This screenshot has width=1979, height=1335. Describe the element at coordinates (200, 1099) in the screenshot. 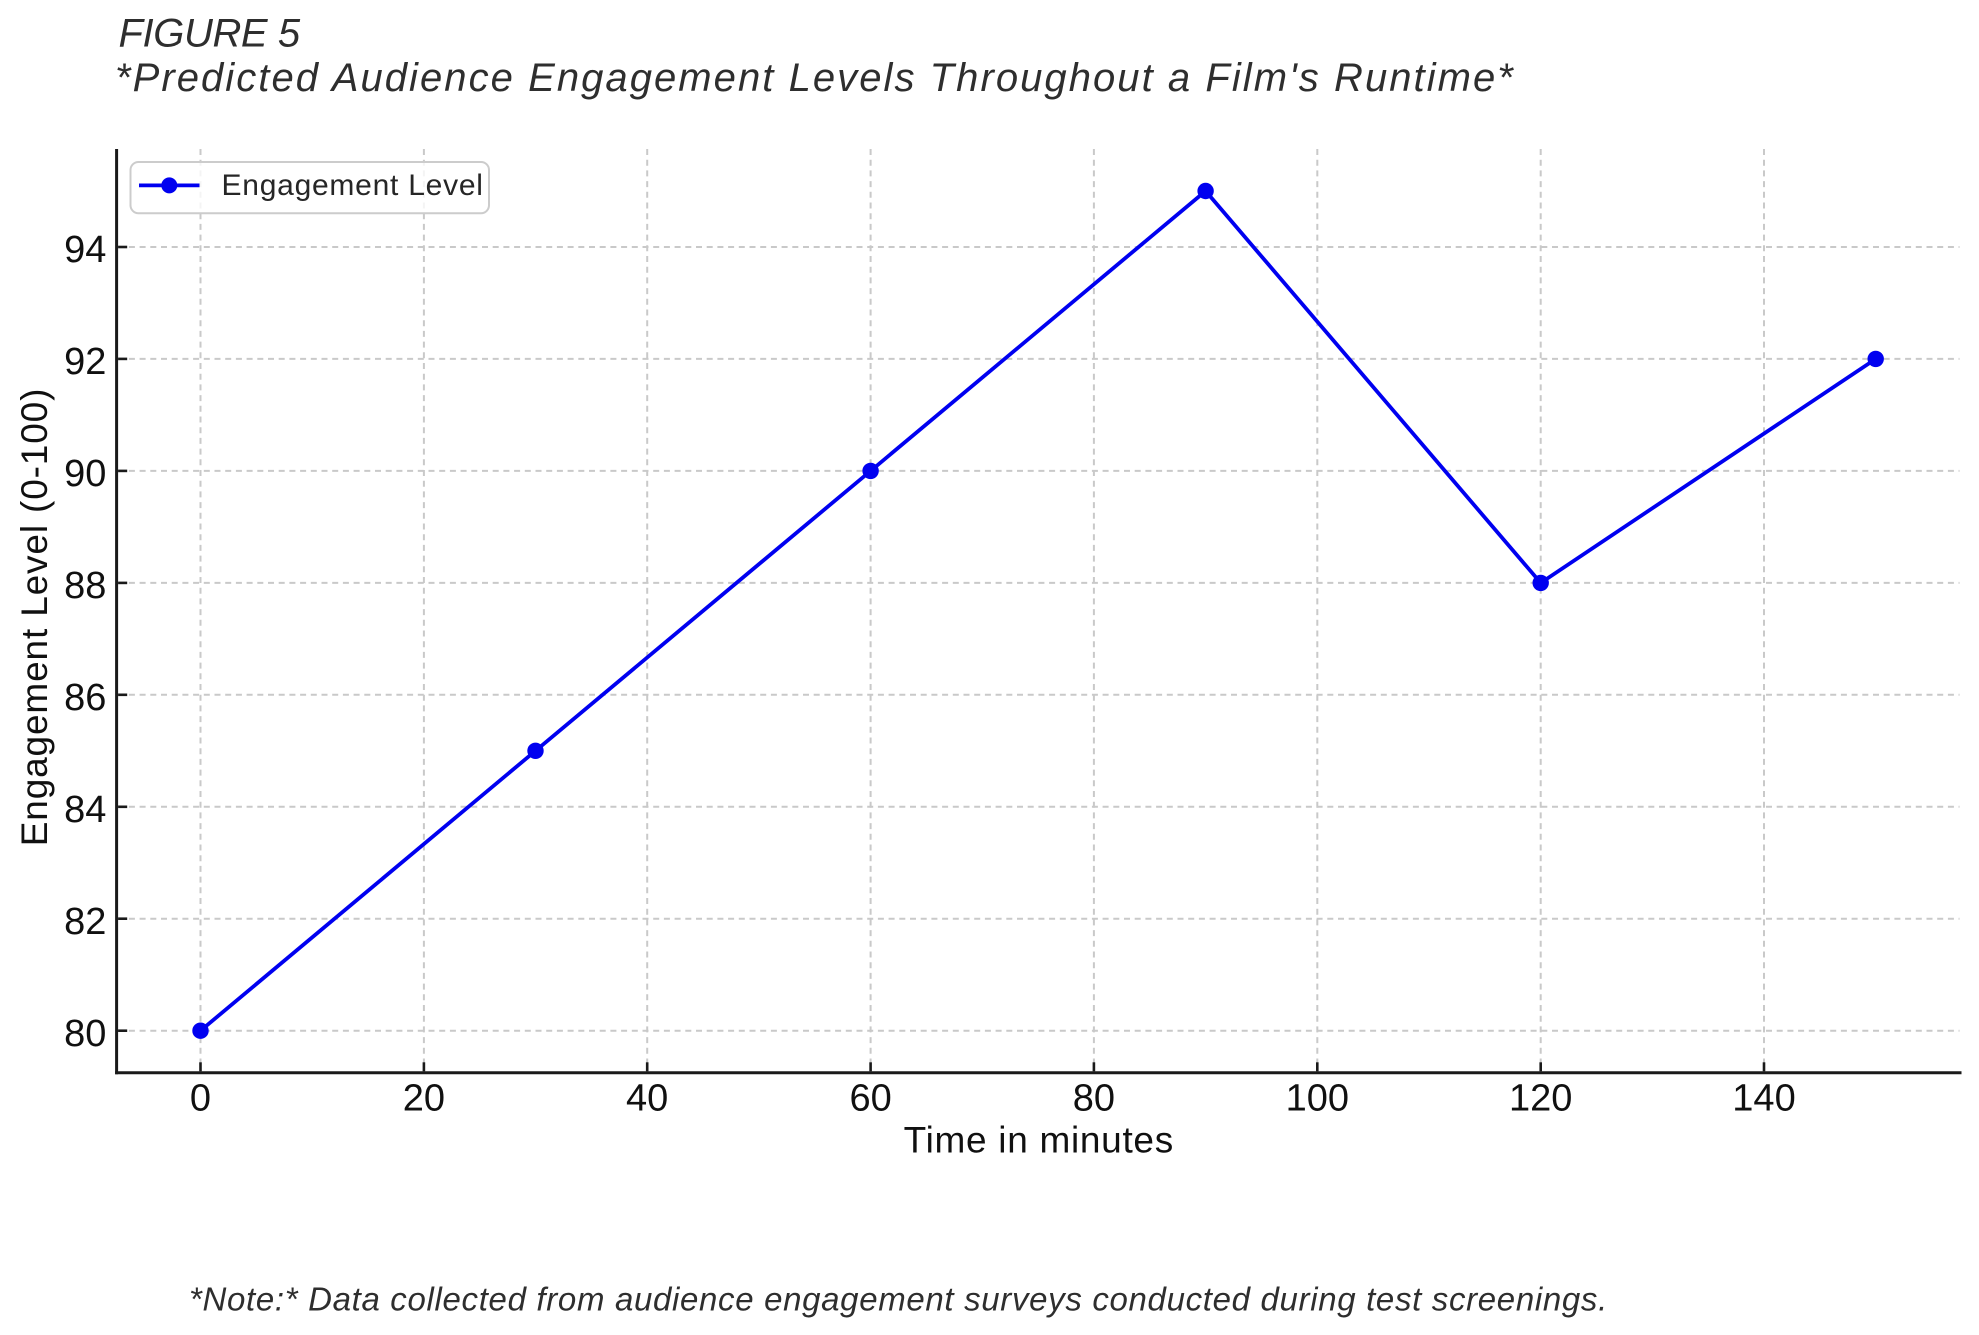

I see `svg-text: 0` at that location.